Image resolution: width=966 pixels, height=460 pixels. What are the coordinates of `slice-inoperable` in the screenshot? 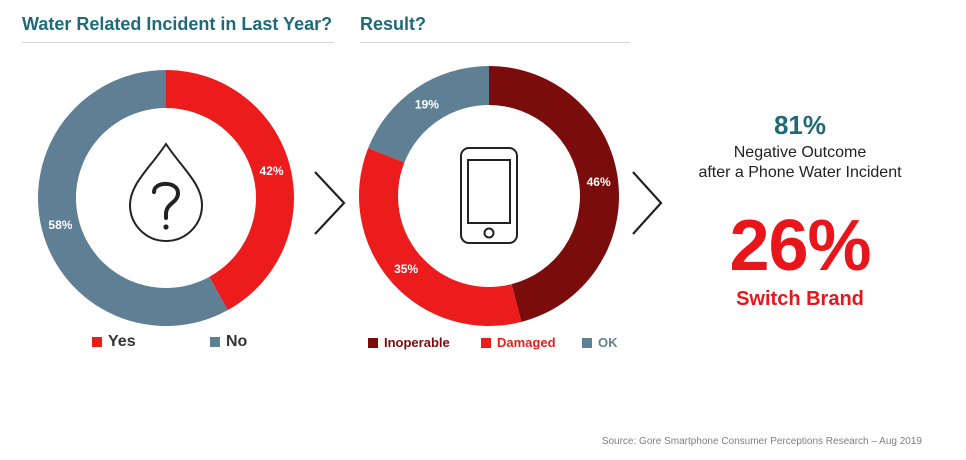 It's located at (554, 194).